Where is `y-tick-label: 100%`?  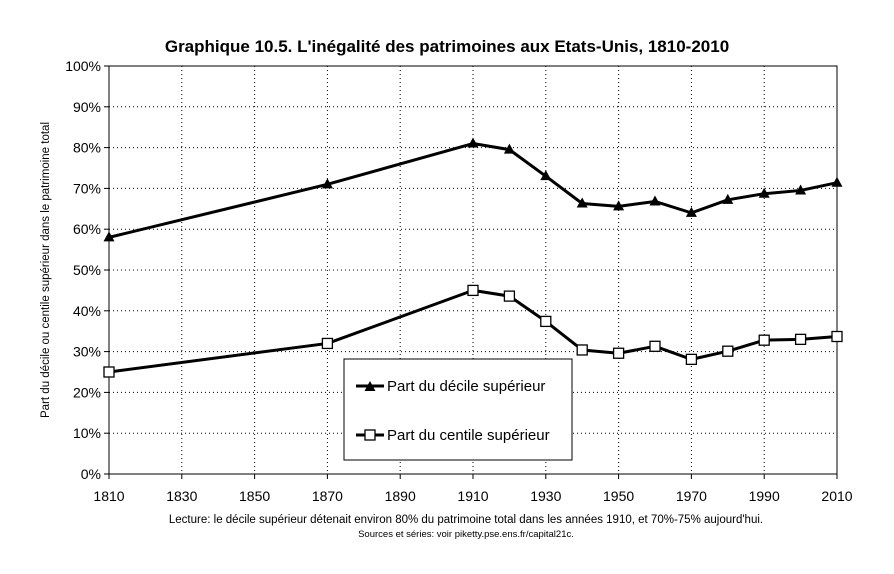 y-tick-label: 100% is located at coordinates (83, 66).